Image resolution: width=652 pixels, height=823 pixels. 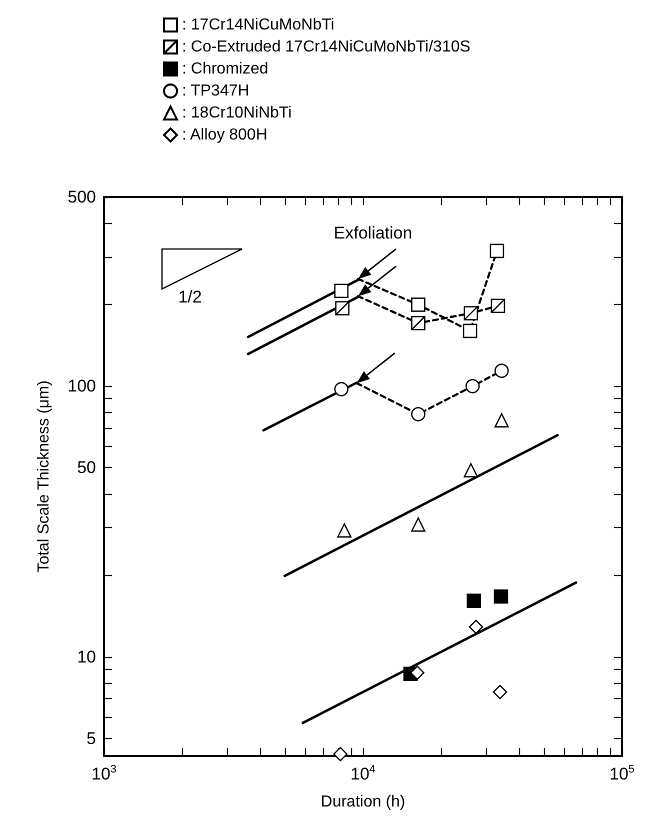 I want to click on y-axis-title: Total Scale Thickness (μm), so click(x=44, y=476).